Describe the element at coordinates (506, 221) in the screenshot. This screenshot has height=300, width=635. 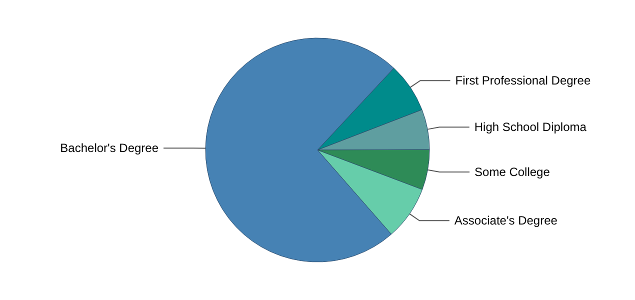
I see `slice-label: Associate's Degree` at that location.